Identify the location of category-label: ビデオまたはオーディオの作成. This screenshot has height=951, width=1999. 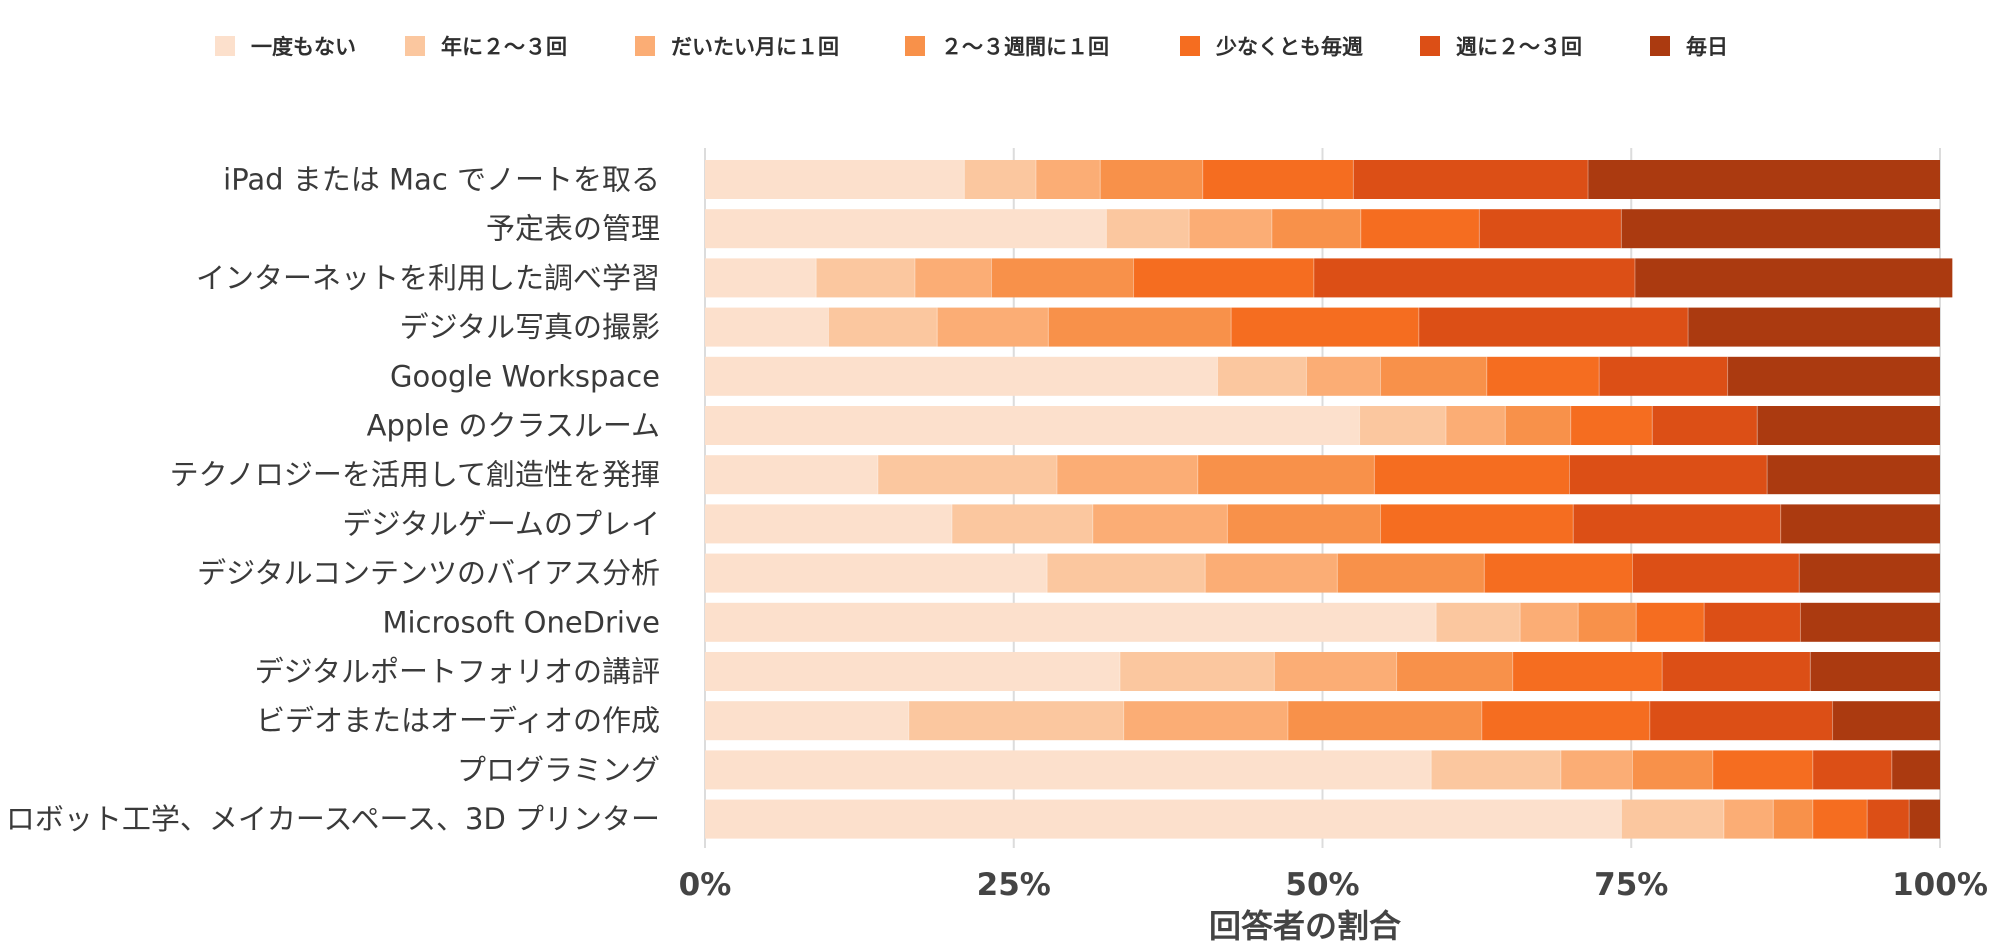
(458, 721).